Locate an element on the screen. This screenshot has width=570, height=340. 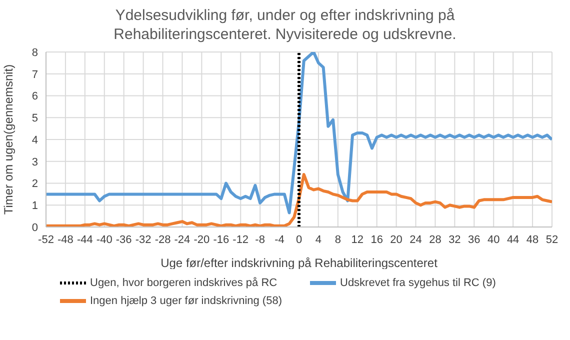
x-tick-label: 0 is located at coordinates (299, 240).